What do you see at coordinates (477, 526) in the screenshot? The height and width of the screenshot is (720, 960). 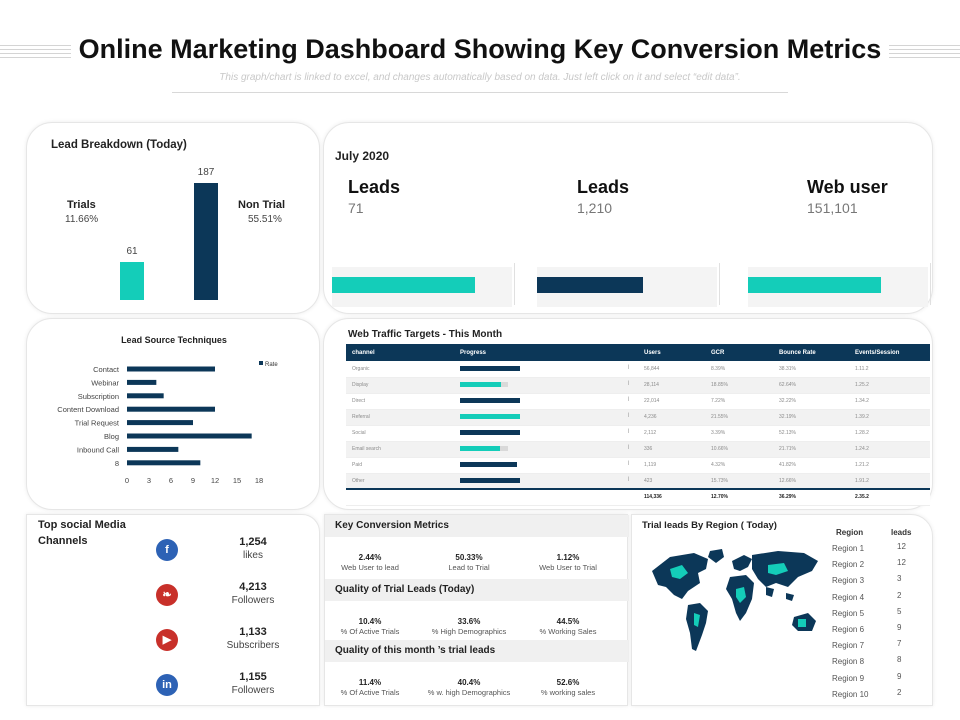 I see `km-section-title: Key Conversion Metrics` at bounding box center [477, 526].